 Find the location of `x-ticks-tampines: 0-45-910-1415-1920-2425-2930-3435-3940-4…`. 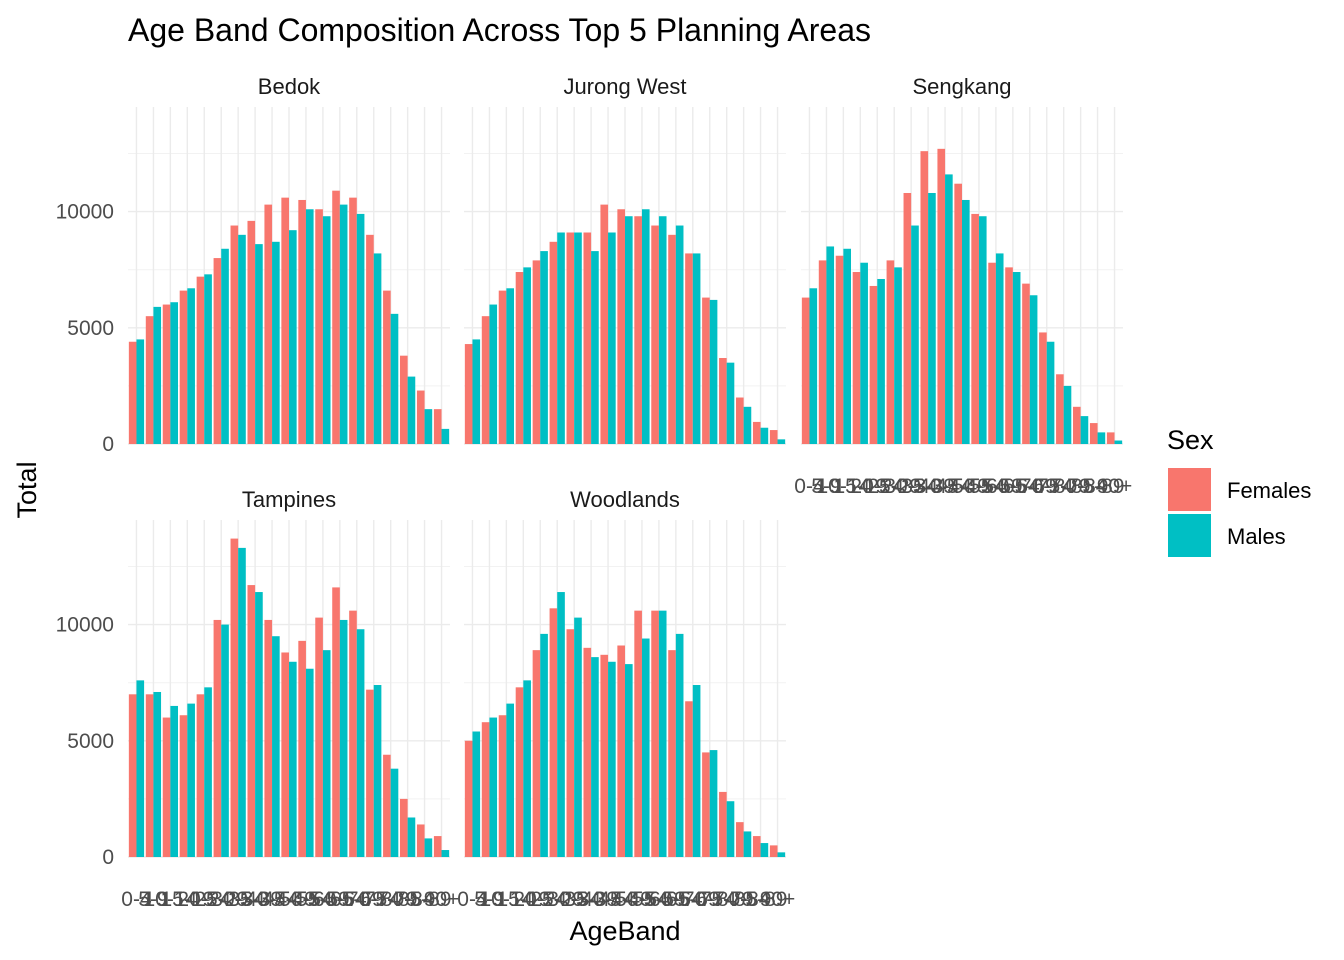

x-ticks-tampines: 0-45-910-1415-1920-2425-2930-3435-3940-4… is located at coordinates (290, 899).